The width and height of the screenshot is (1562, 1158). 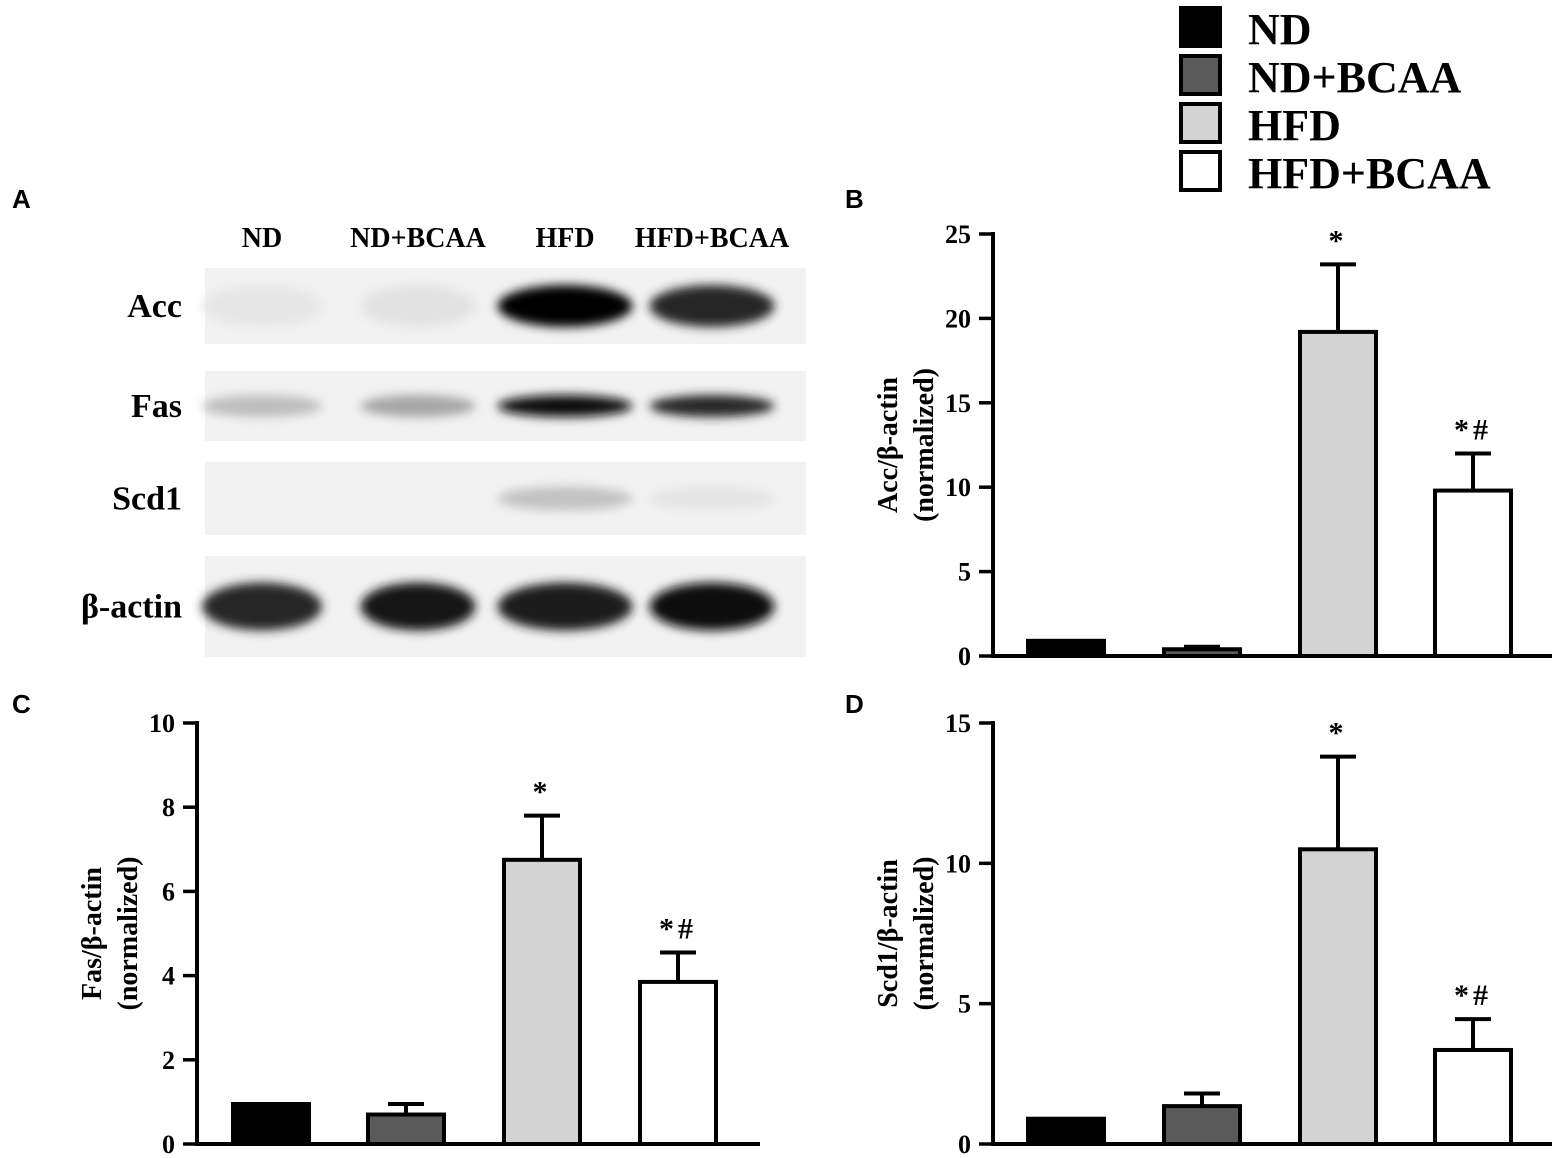 What do you see at coordinates (958, 318) in the screenshot?
I see `y-tick-label: 20` at bounding box center [958, 318].